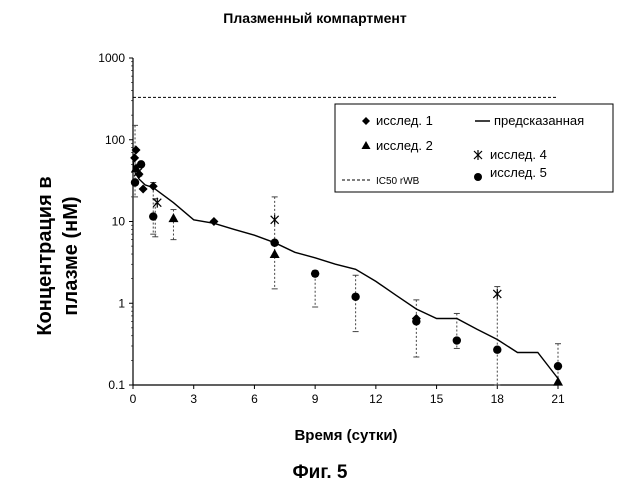 This screenshot has height=500, width=643. I want to click on legend-marker-diamond, so click(366, 121).